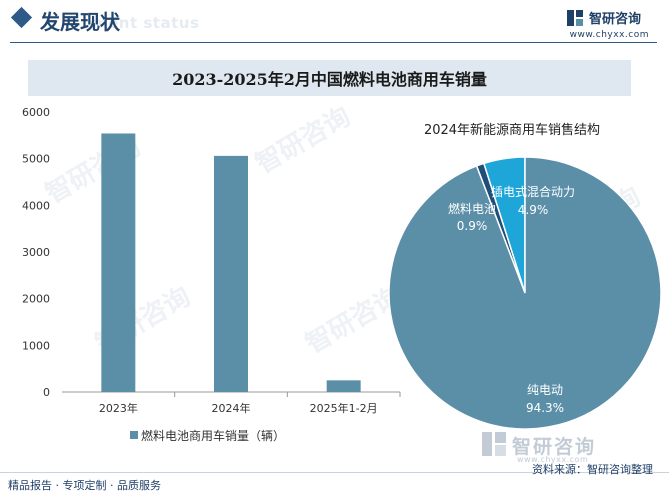  Describe the element at coordinates (553, 459) in the screenshot. I see `bottom-brand-url: www.chyxx.com` at that location.